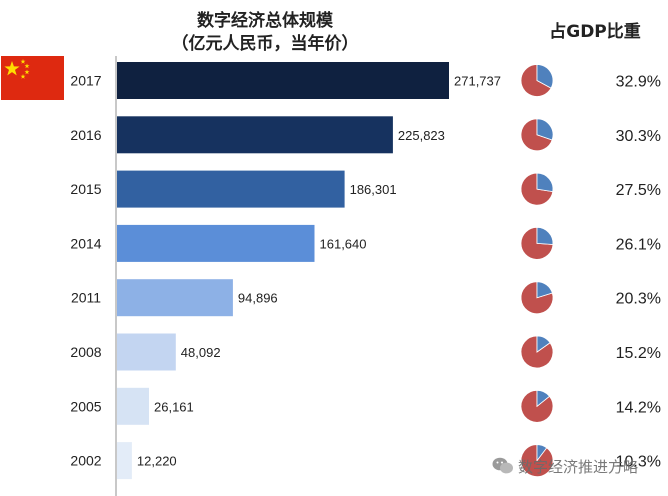 Image resolution: width=668 pixels, height=496 pixels. What do you see at coordinates (638, 82) in the screenshot?
I see `gdp-share-label: 32.9%` at bounding box center [638, 82].